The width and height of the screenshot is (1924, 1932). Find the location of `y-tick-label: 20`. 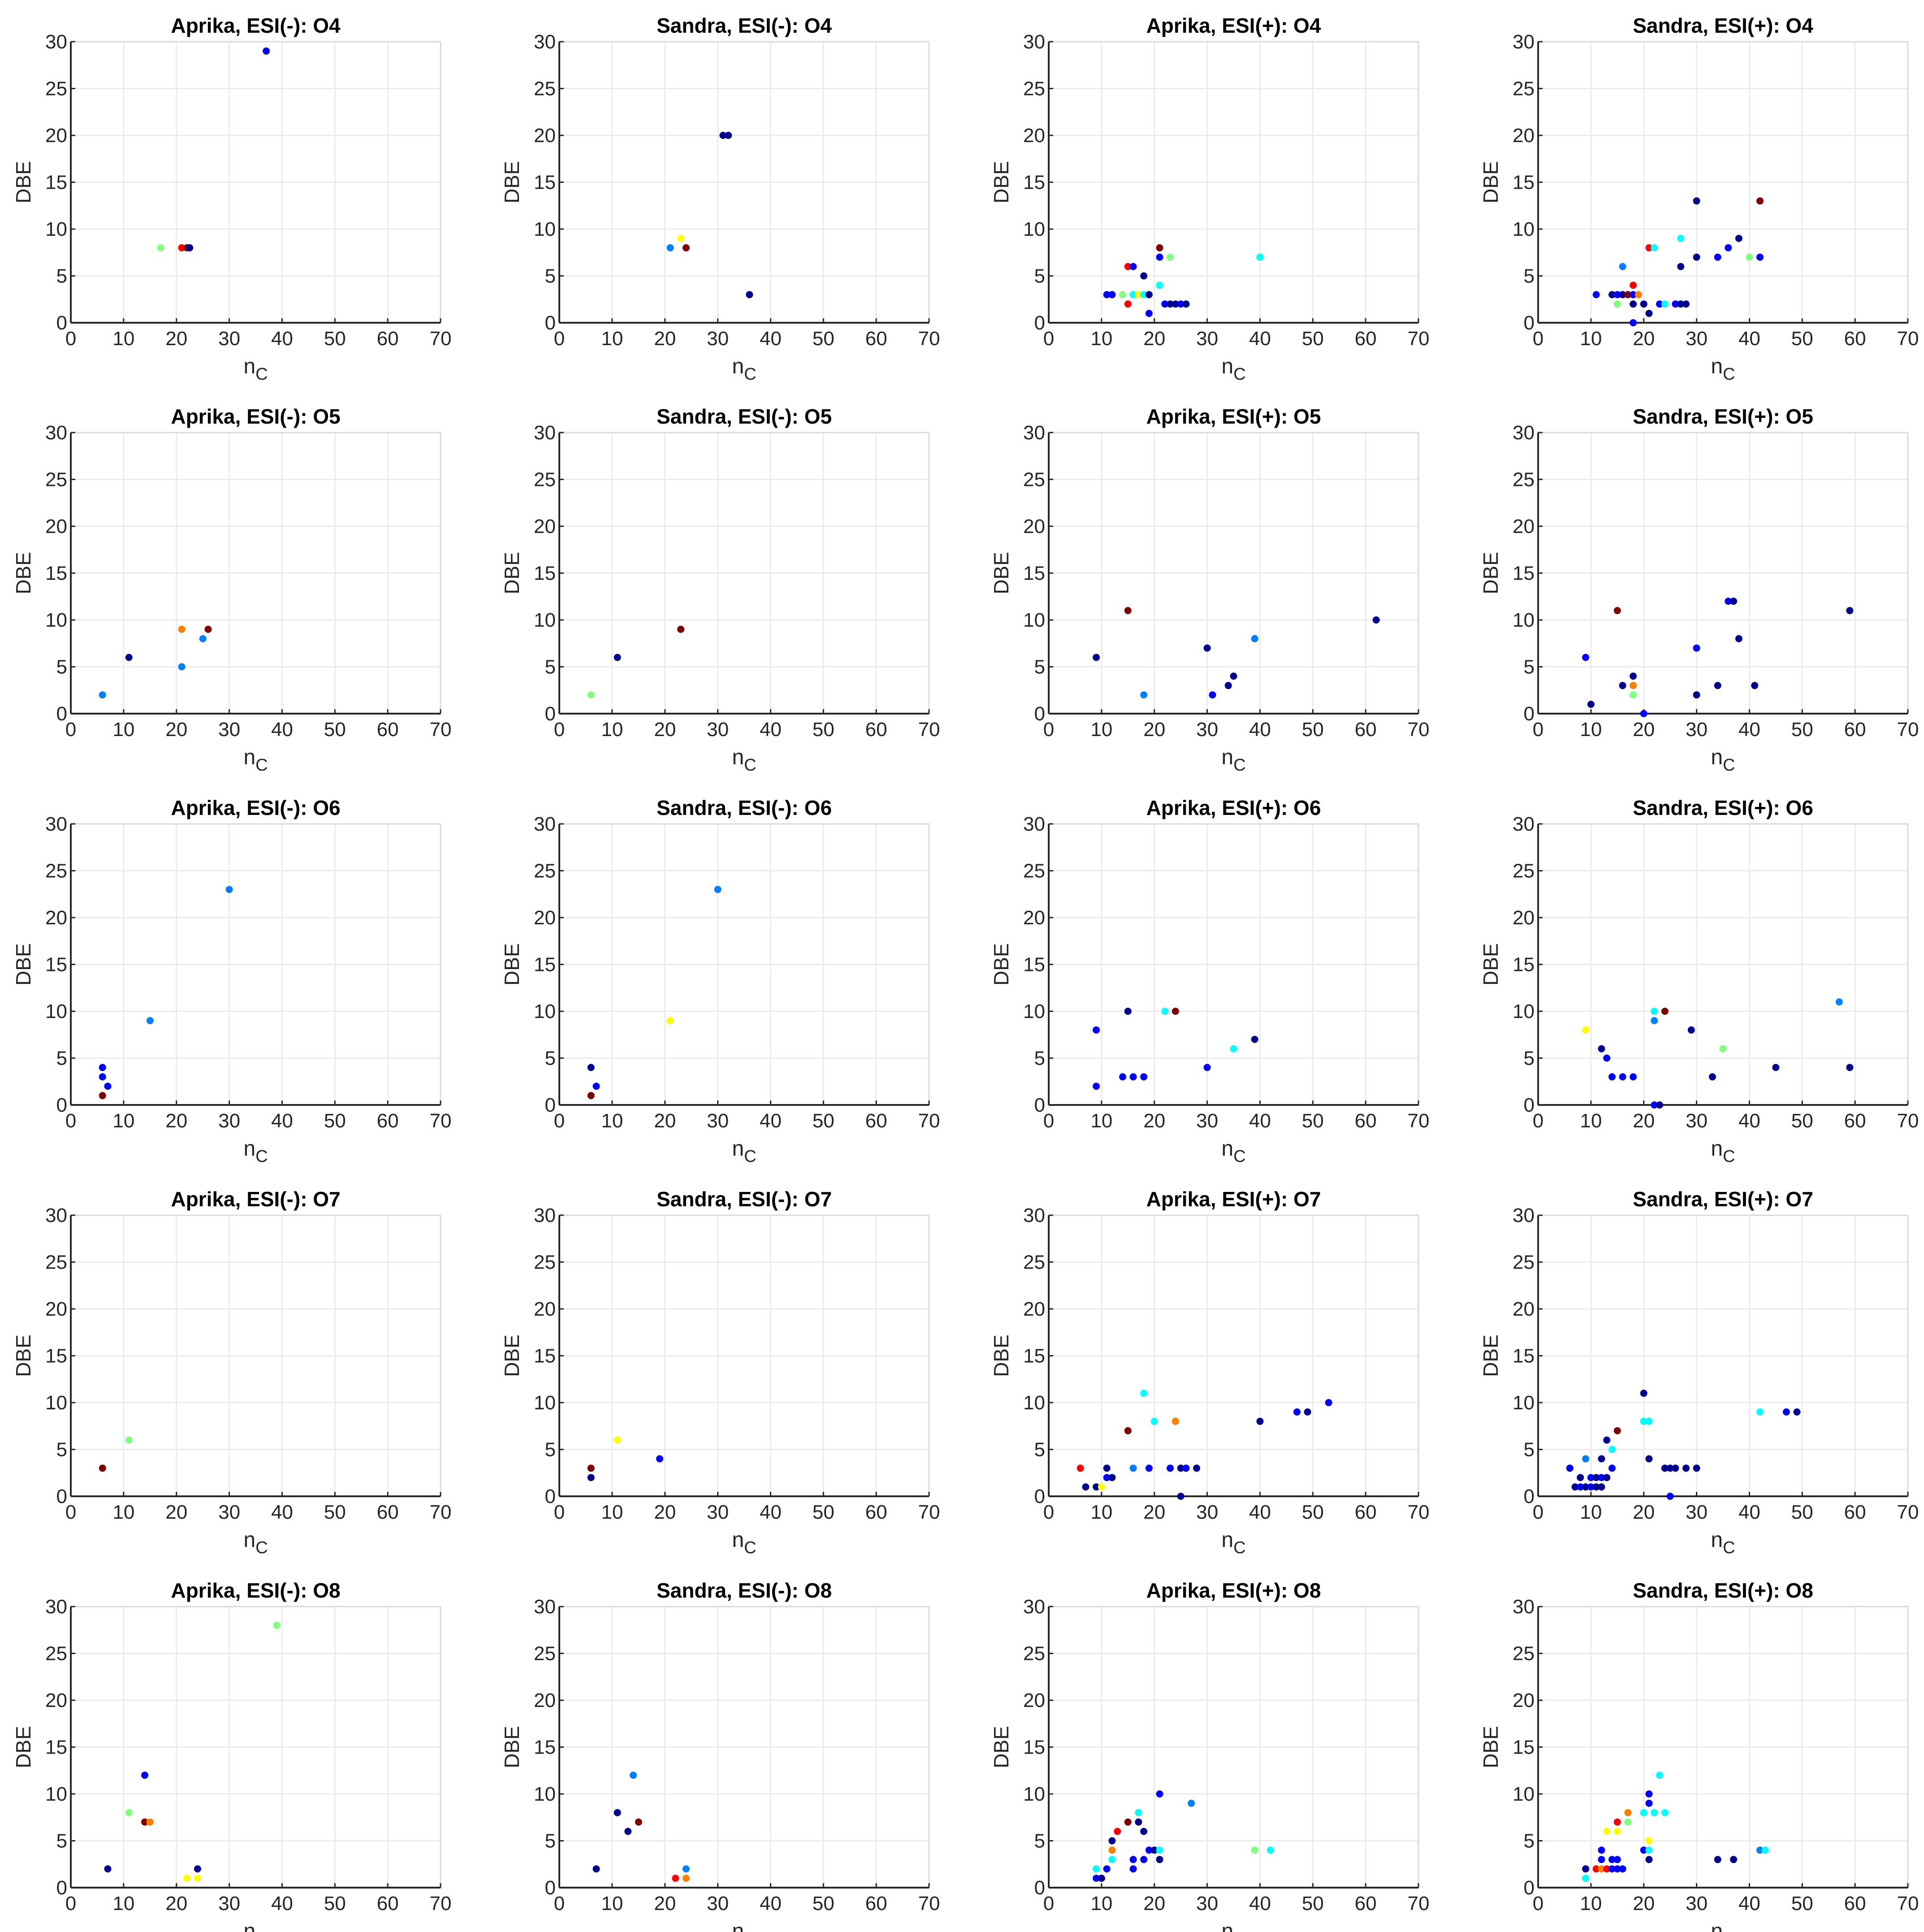

y-tick-label: 20 is located at coordinates (545, 136).